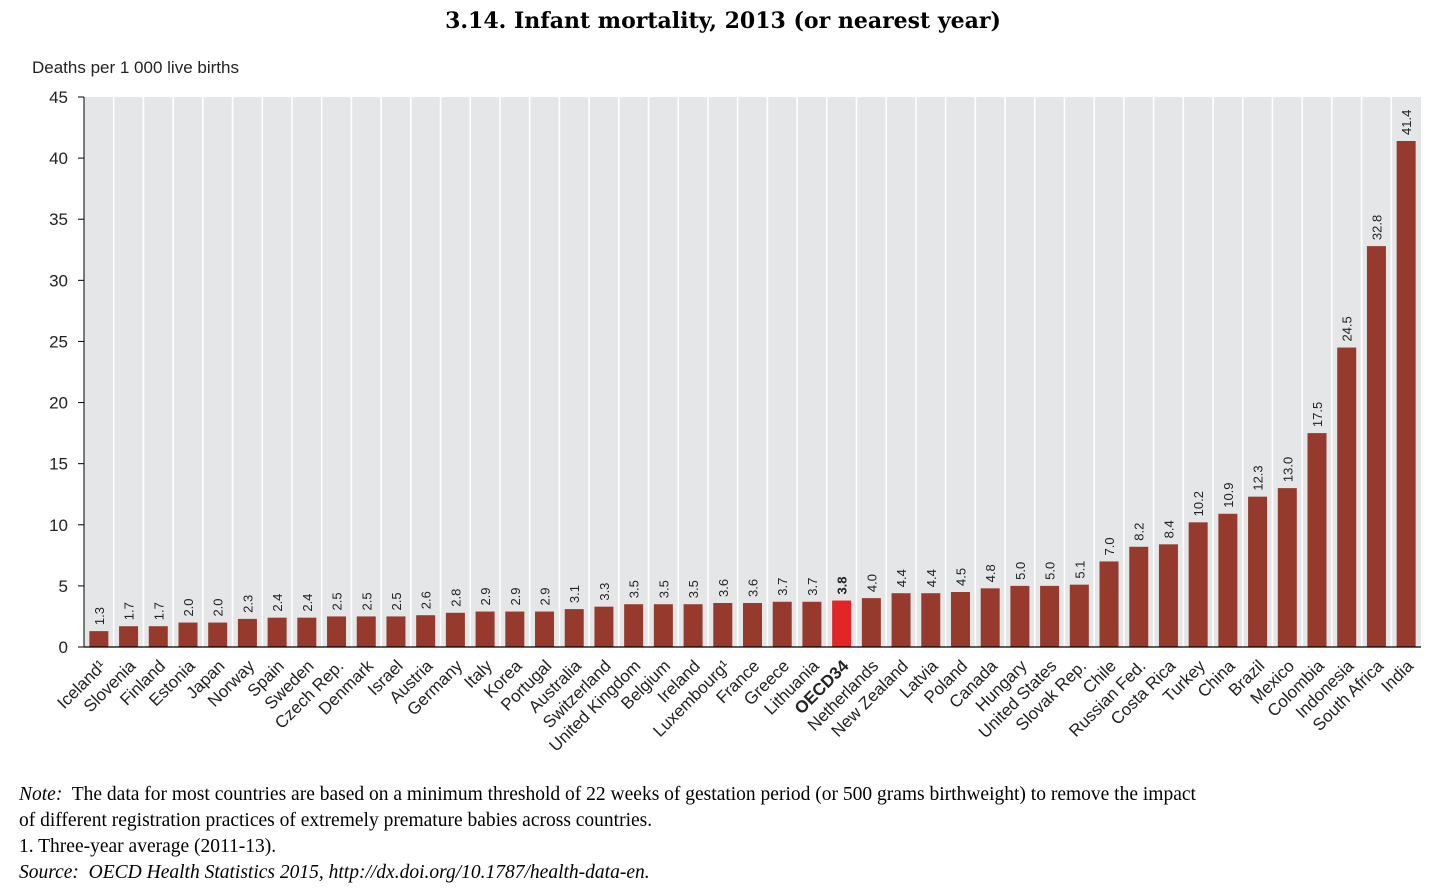 This screenshot has width=1446, height=890. I want to click on y-tick-label: 25, so click(58, 341).